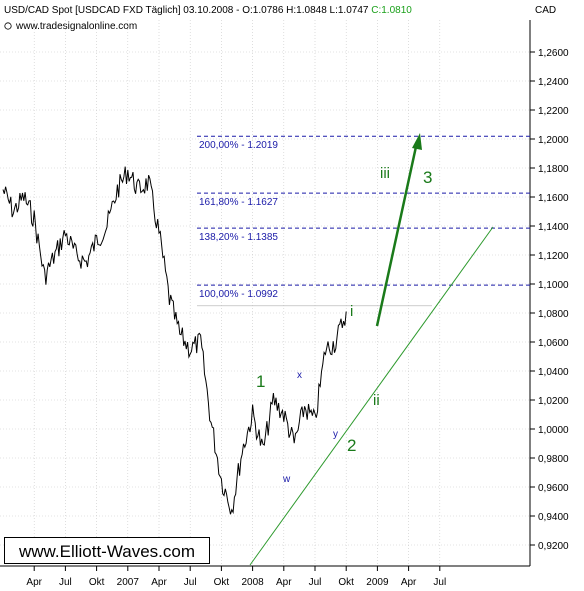  What do you see at coordinates (427, 177) in the screenshot?
I see `wave-label: 3` at bounding box center [427, 177].